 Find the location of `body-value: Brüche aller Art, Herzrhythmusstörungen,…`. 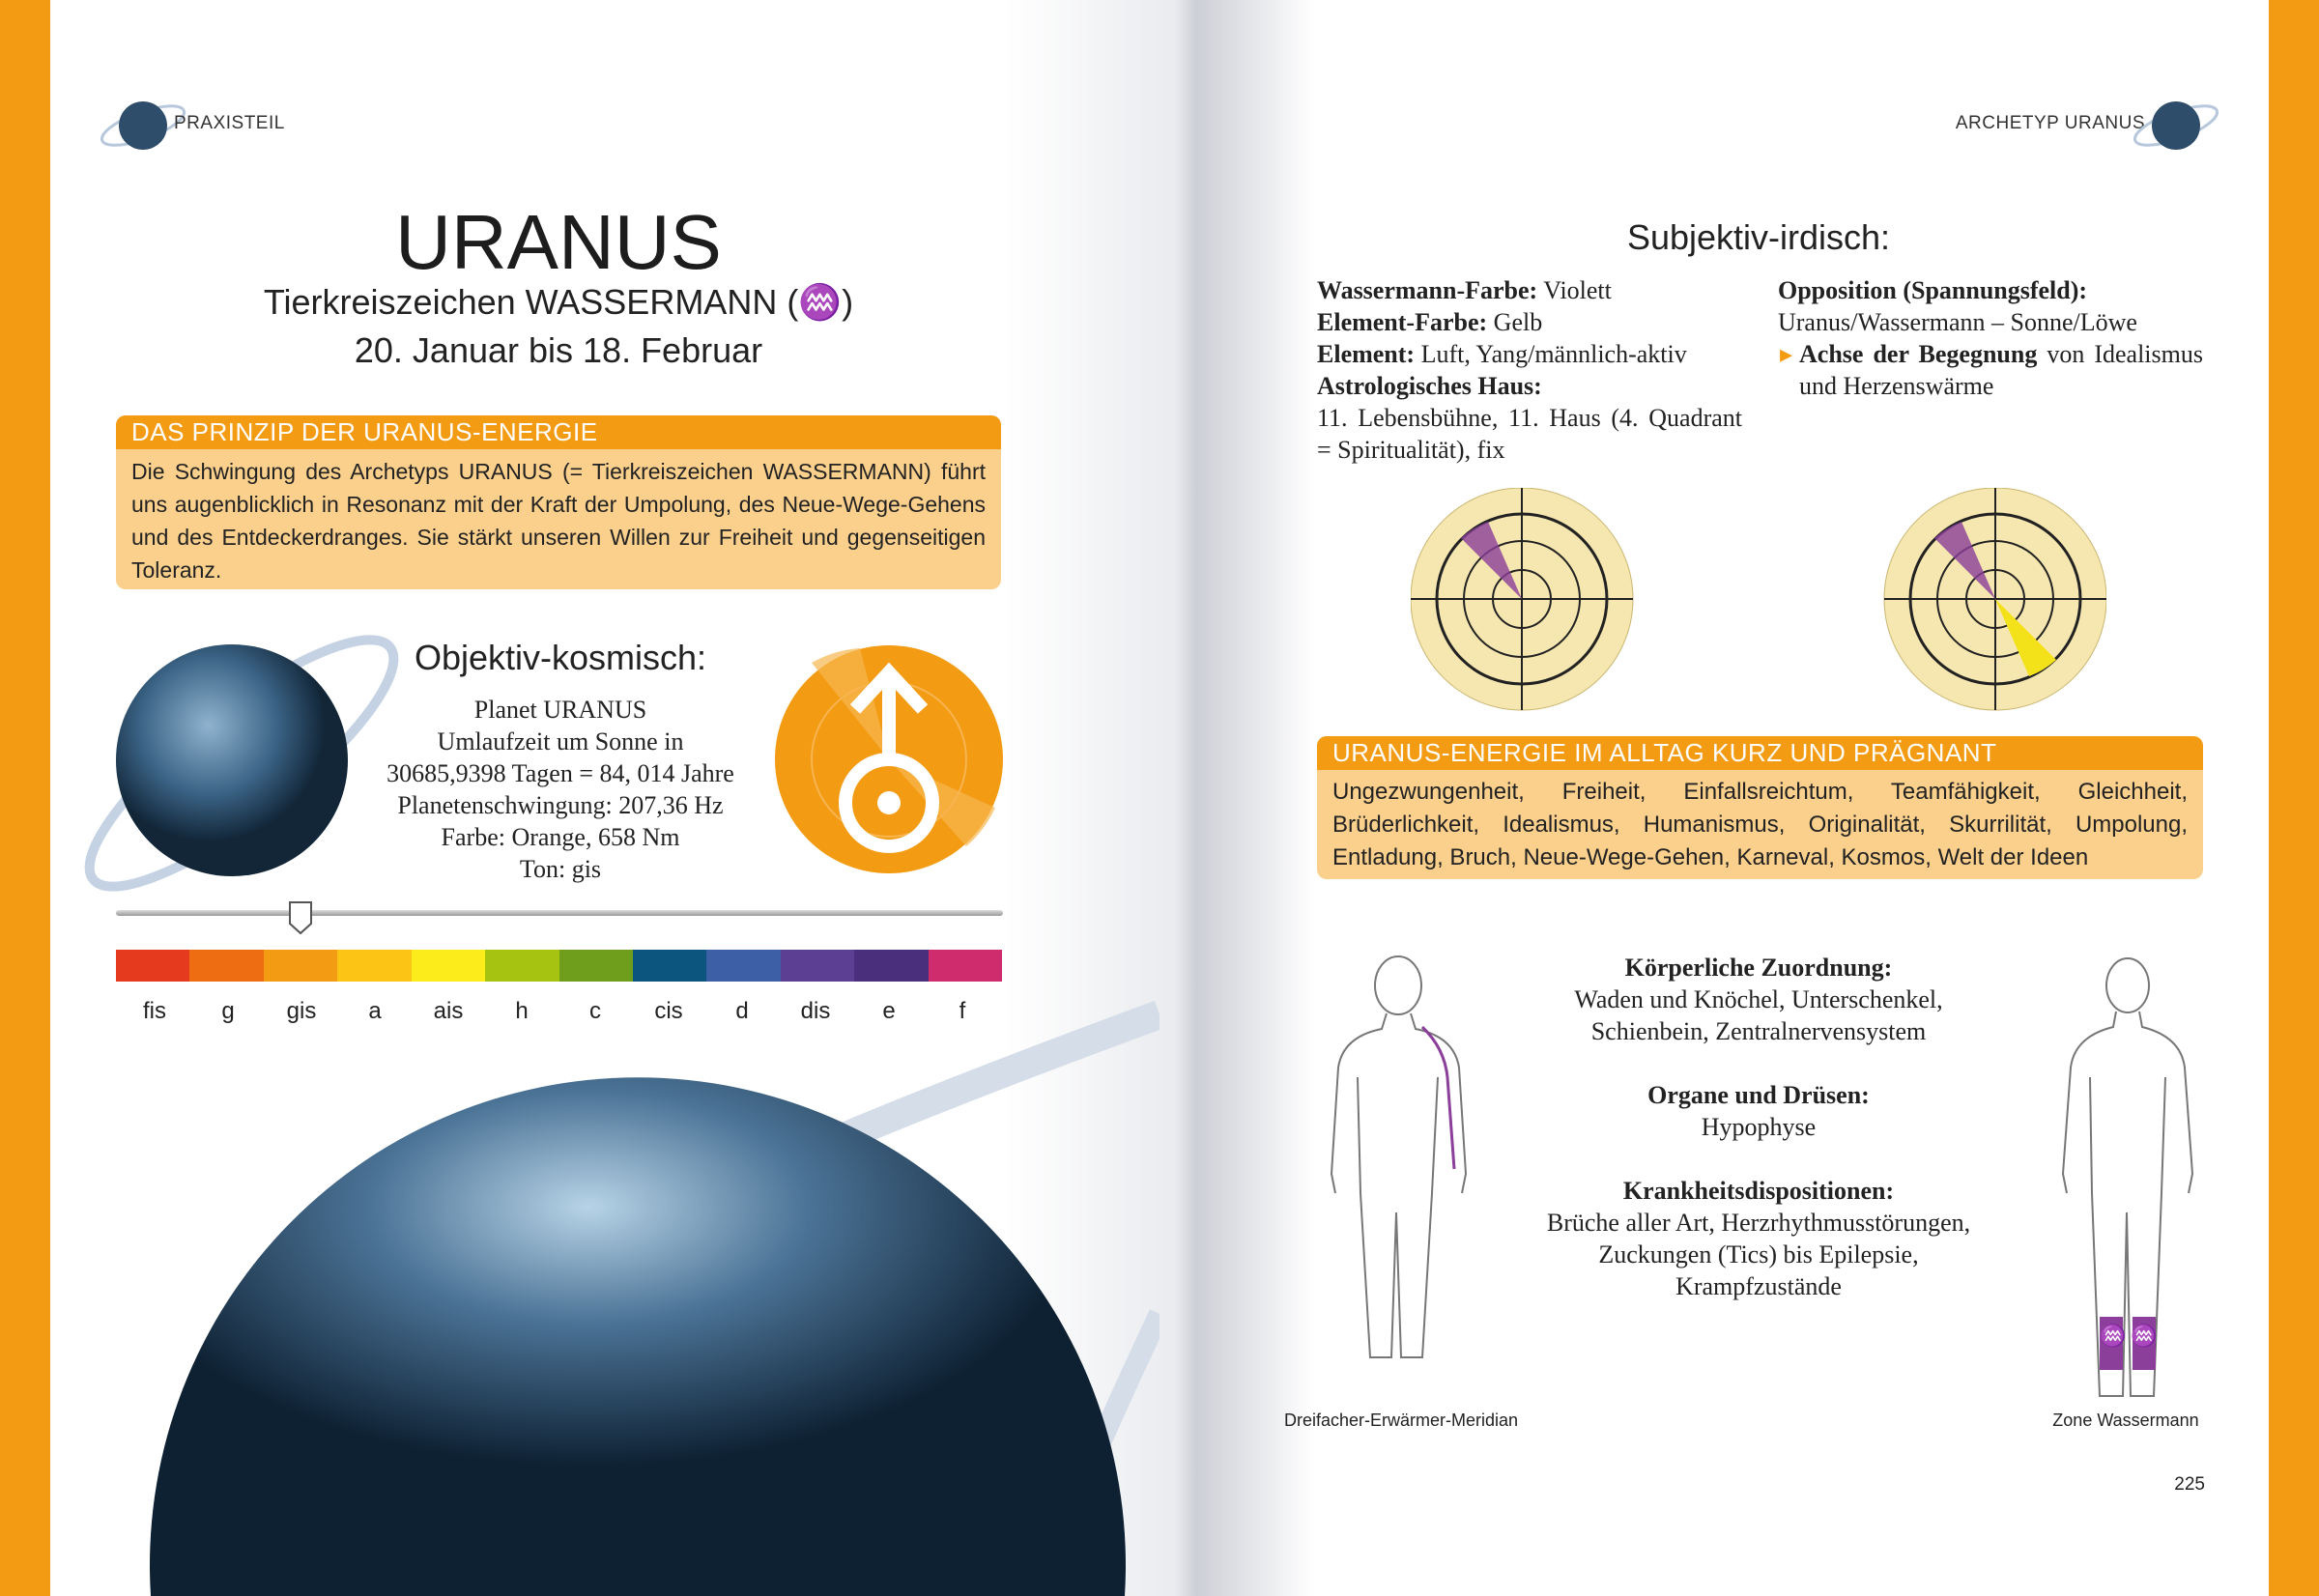

body-value: Brüche aller Art, Herzrhythmusstörungen,… is located at coordinates (1758, 1255).